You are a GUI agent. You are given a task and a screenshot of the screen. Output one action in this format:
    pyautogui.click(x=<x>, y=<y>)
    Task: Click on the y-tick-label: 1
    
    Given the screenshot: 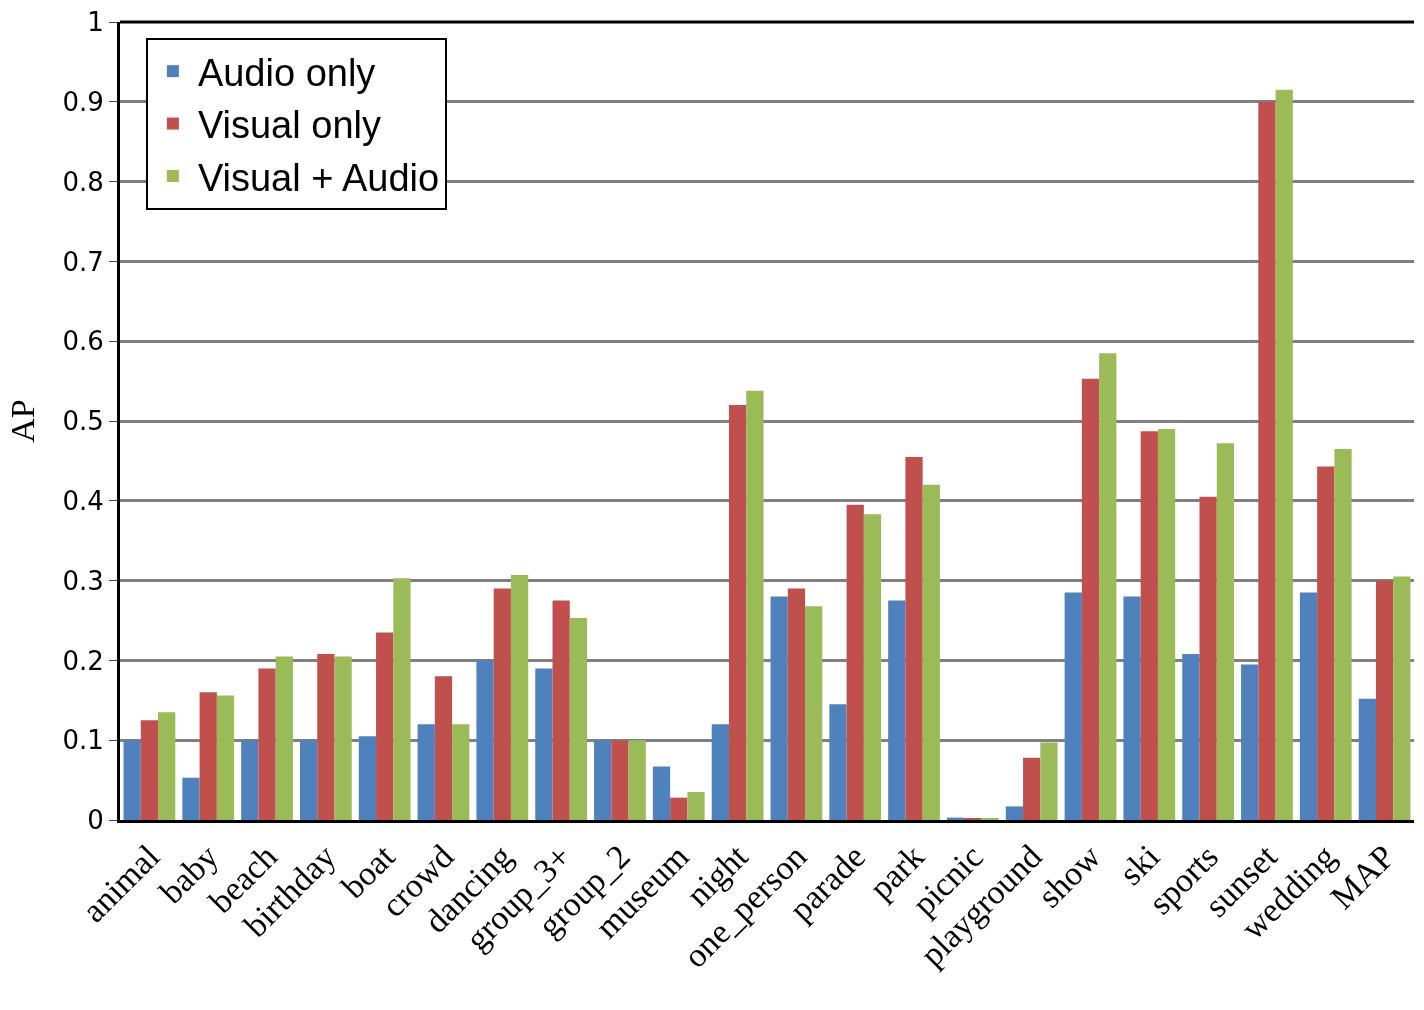 What is the action you would take?
    pyautogui.click(x=95, y=22)
    